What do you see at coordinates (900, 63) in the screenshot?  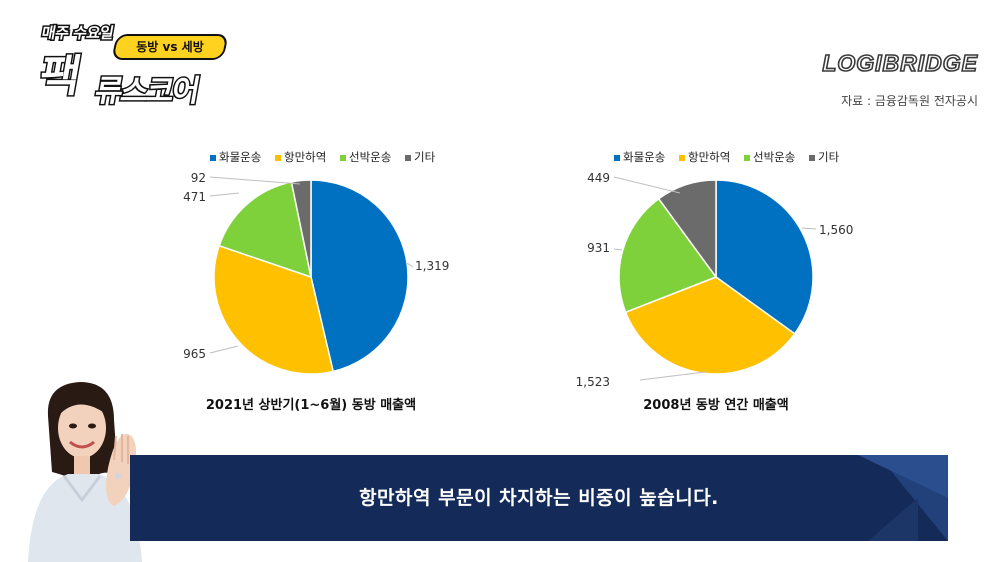 I see `brand-logo: LOGIBRIDGE` at bounding box center [900, 63].